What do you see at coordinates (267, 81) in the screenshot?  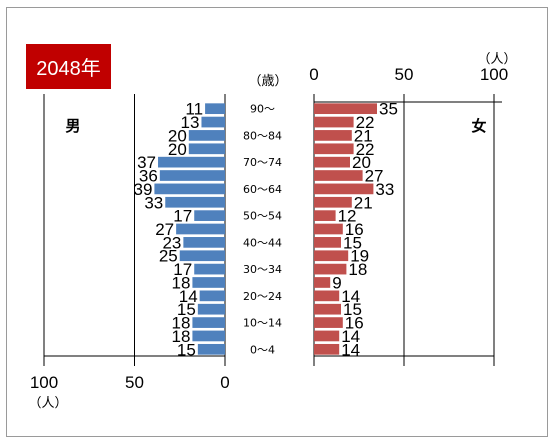 I see `age-header: （歳）` at bounding box center [267, 81].